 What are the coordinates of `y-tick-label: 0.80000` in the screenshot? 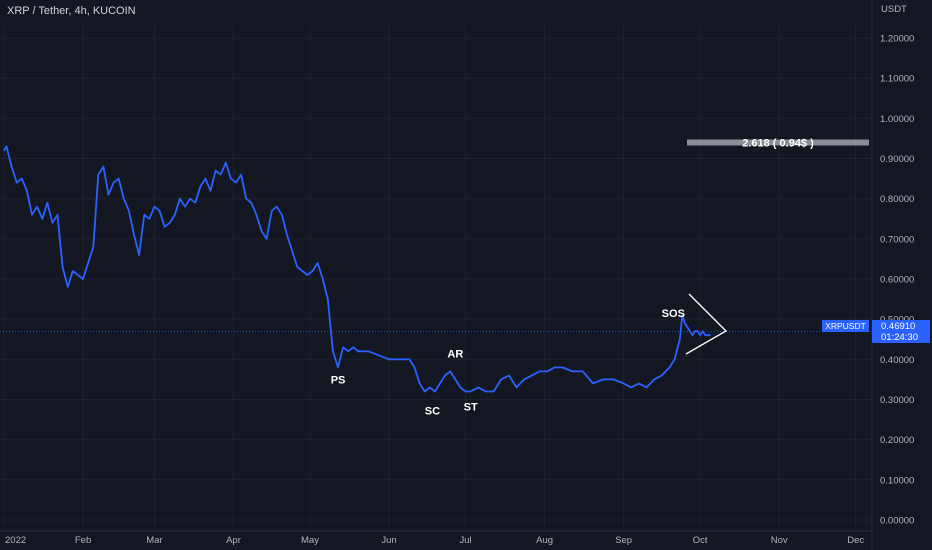 It's located at (897, 199).